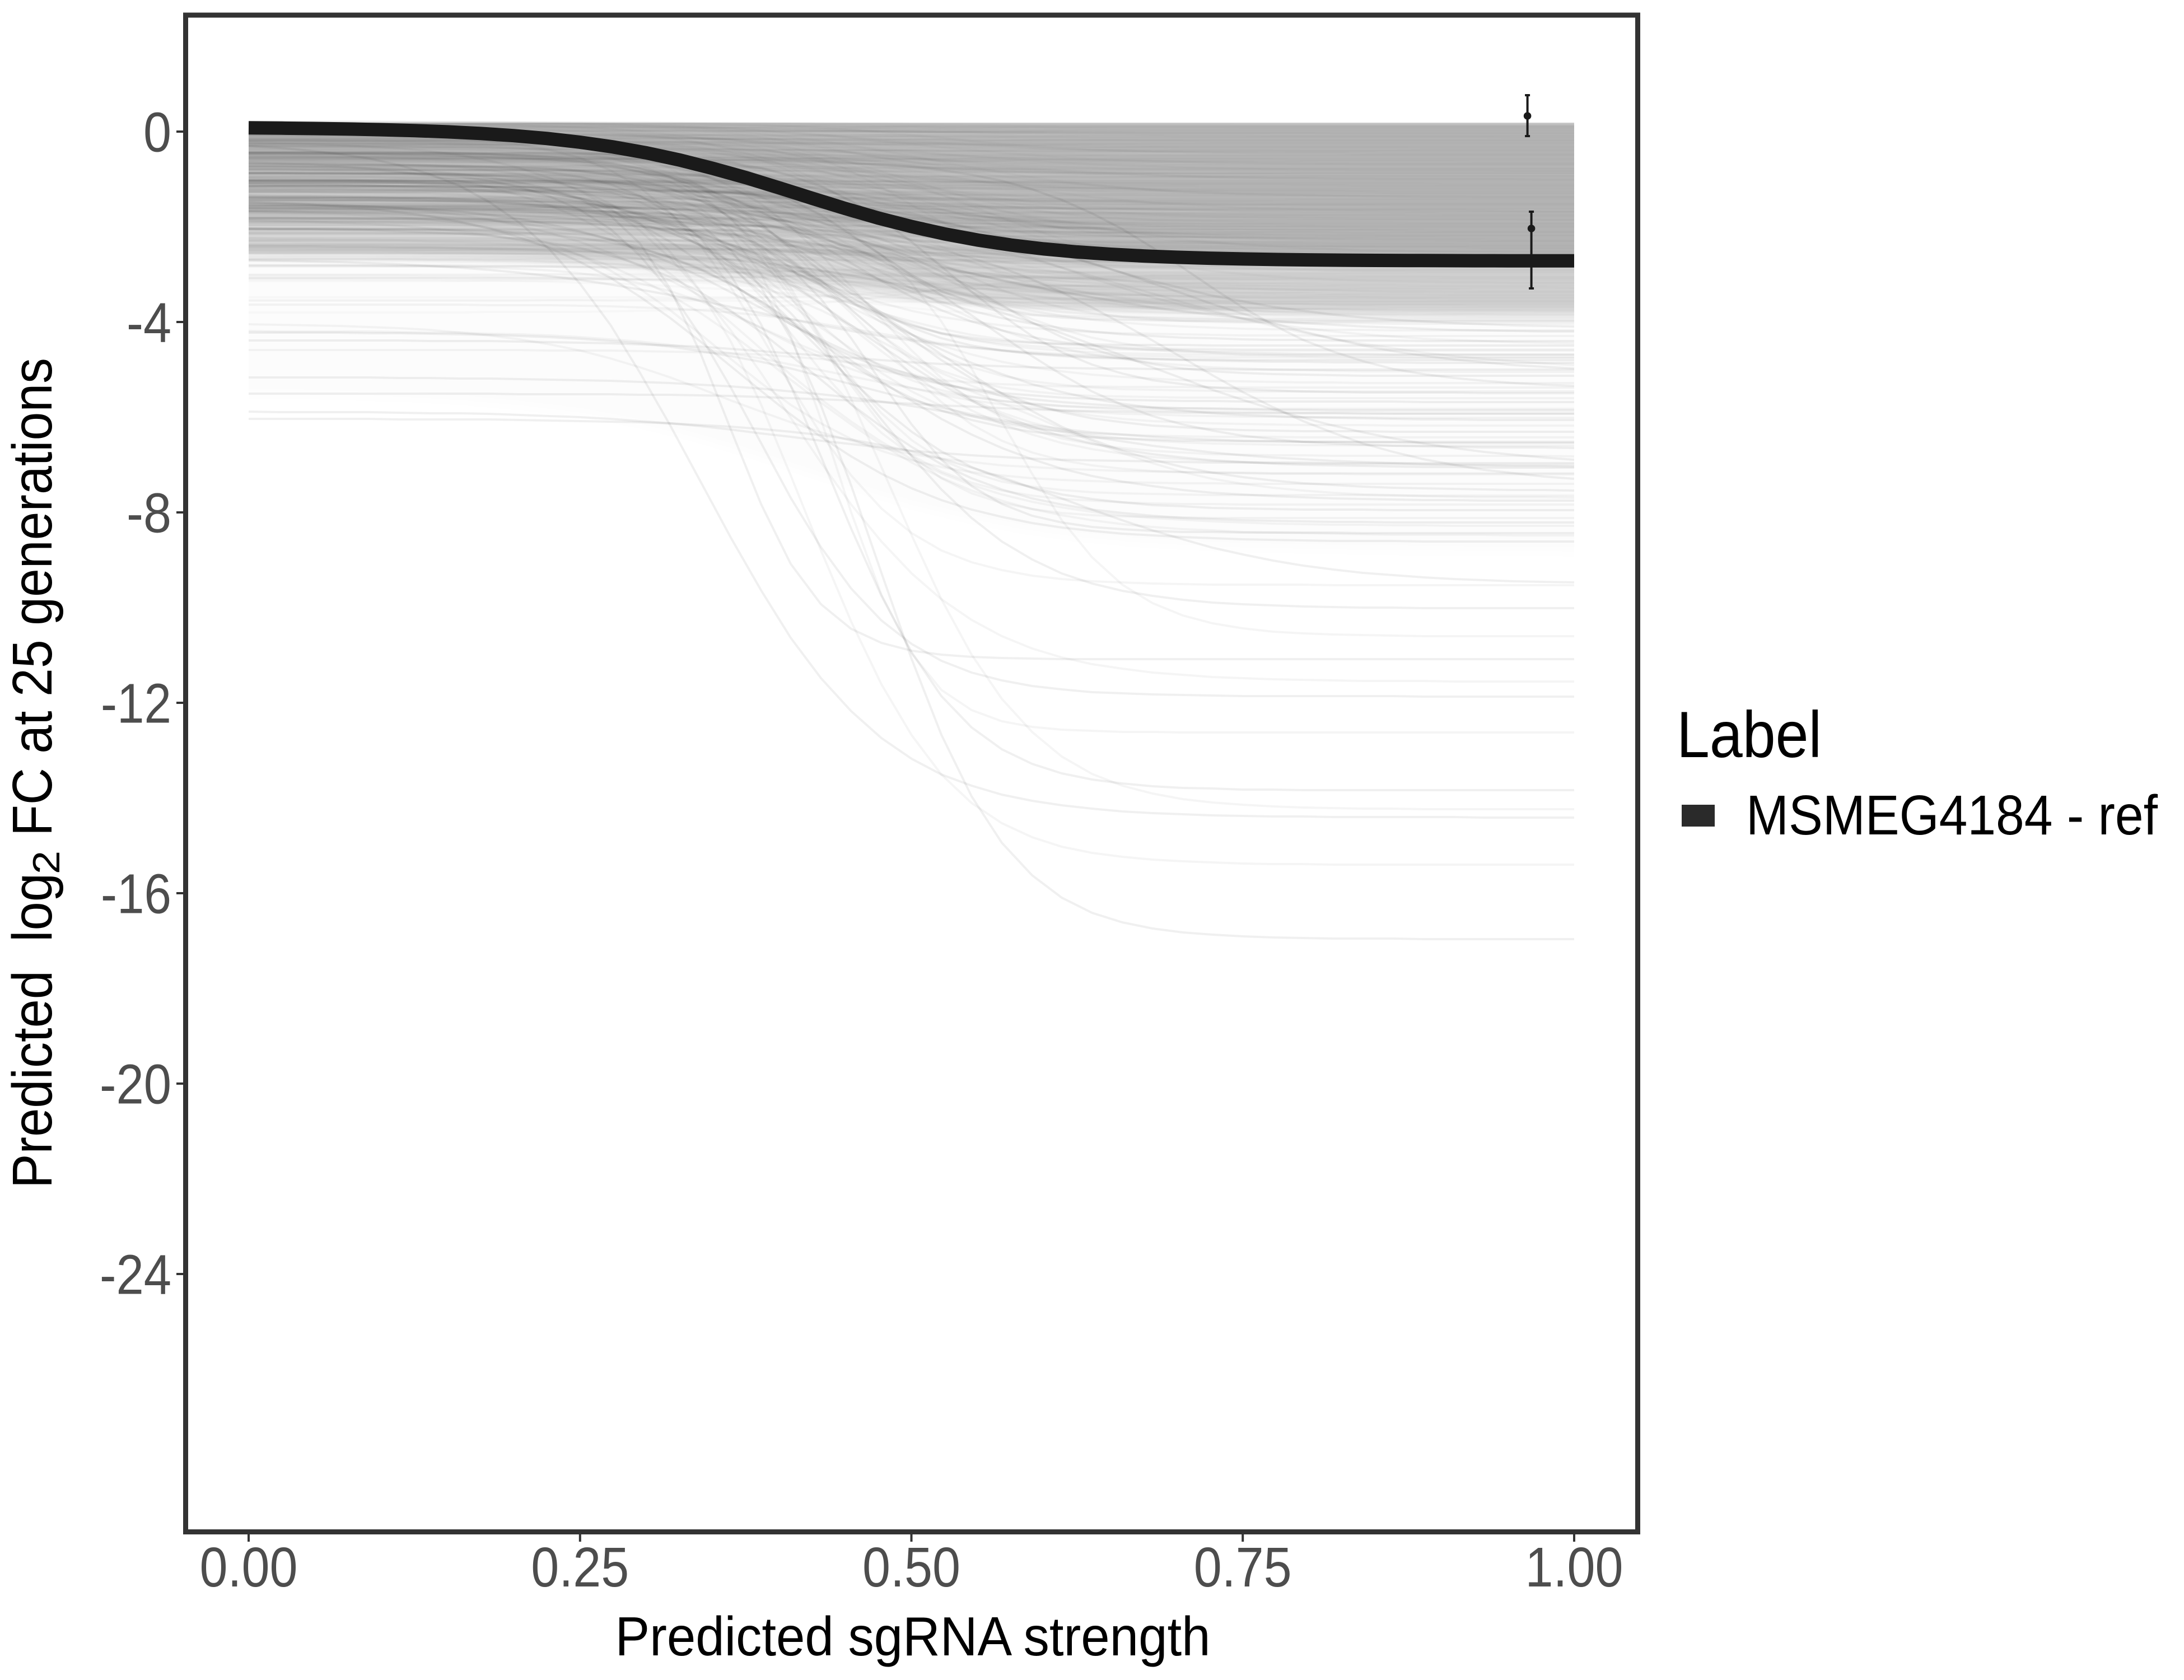 Image resolution: width=2184 pixels, height=1680 pixels. What do you see at coordinates (149, 514) in the screenshot?
I see `svg-text: -8` at bounding box center [149, 514].